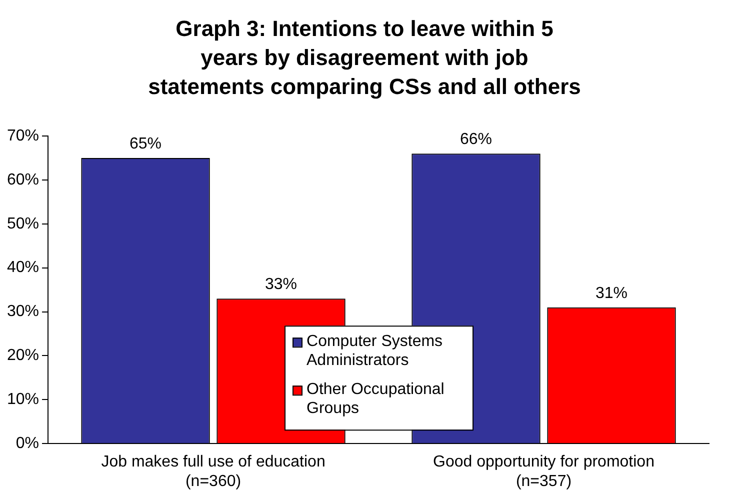 This screenshot has width=729, height=494. What do you see at coordinates (23, 311) in the screenshot?
I see `y-tick-label: 30%` at bounding box center [23, 311].